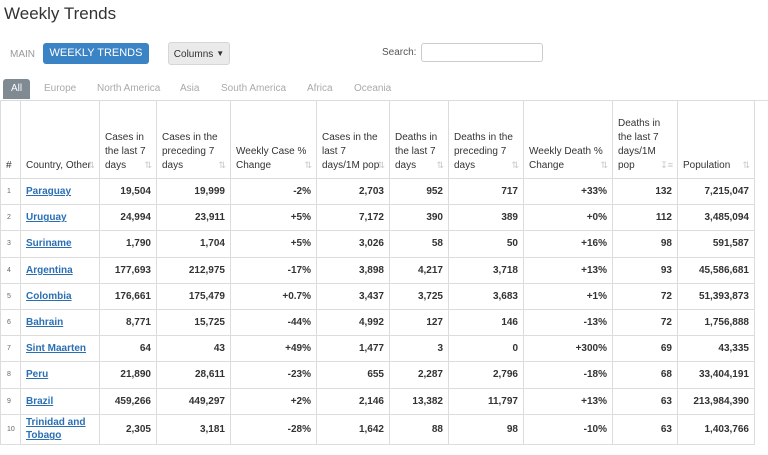 The height and width of the screenshot is (455, 768). What do you see at coordinates (193, 401) in the screenshot?
I see `table-cell-cases-preceding-7: 449,297` at bounding box center [193, 401].